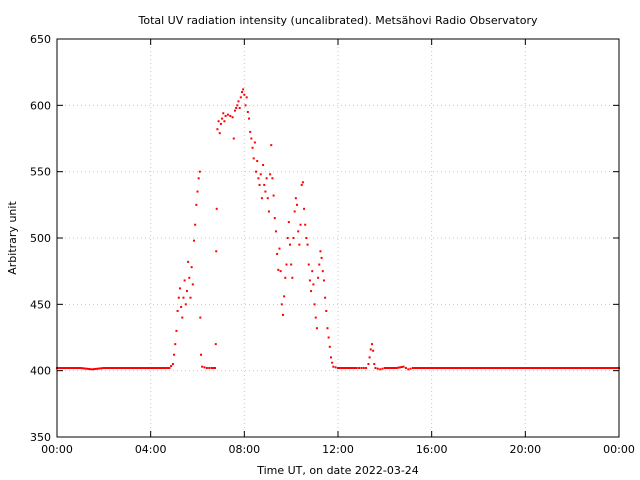 The height and width of the screenshot is (480, 640). I want to click on x-tick-label: 12:00, so click(338, 449).